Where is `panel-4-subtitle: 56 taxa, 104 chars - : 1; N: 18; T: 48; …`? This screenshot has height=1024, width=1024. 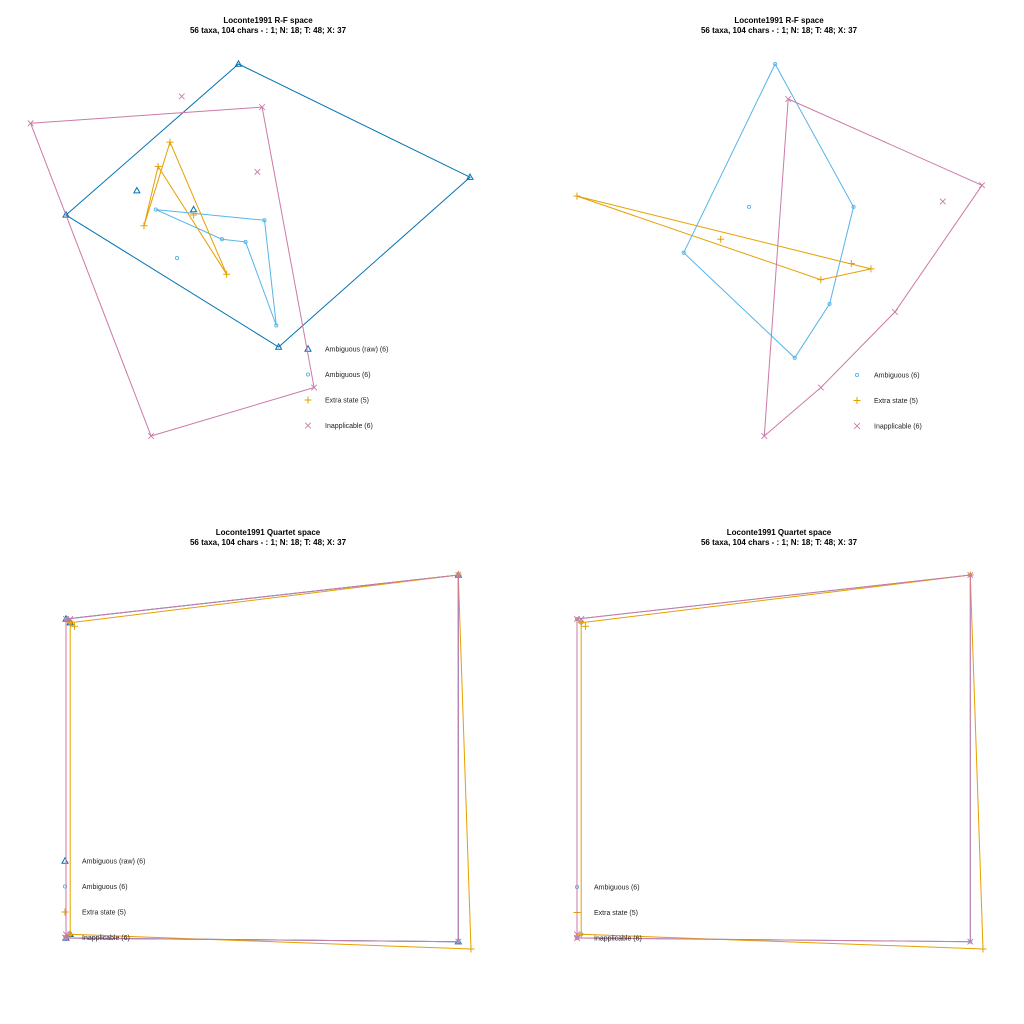
panel-4-subtitle: 56 taxa, 104 chars - : 1; N: 18; T: 48; … is located at coordinates (779, 542).